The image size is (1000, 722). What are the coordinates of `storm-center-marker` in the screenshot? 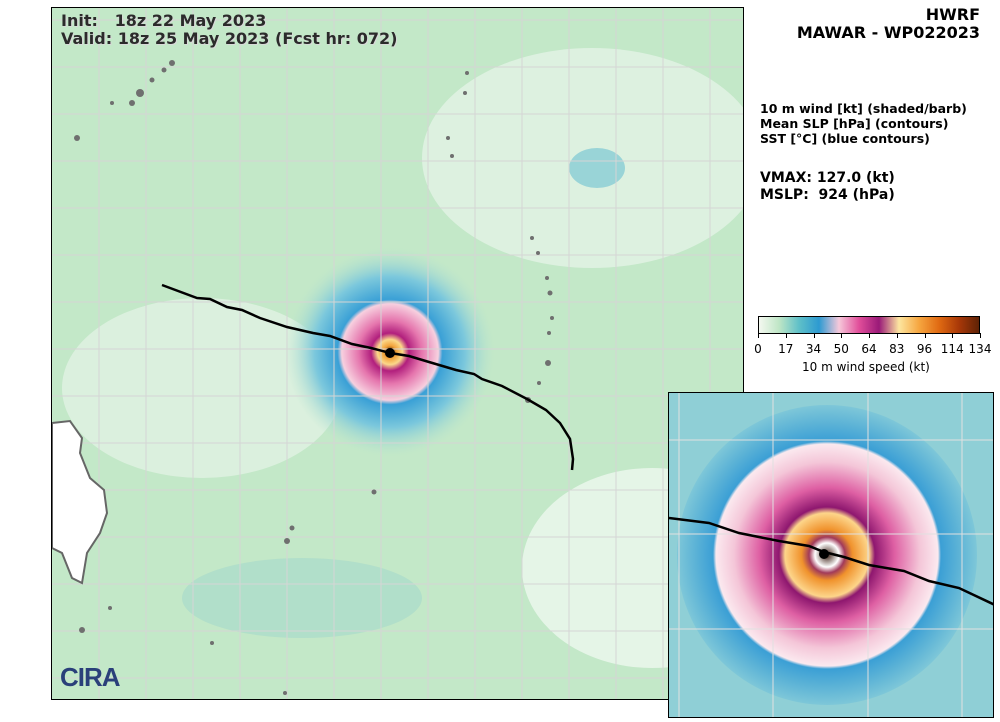 It's located at (390, 353).